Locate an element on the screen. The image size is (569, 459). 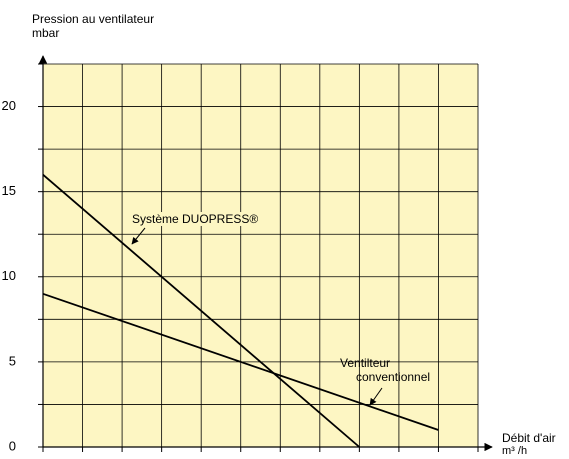
y-axis-label: mbar is located at coordinates (46, 33).